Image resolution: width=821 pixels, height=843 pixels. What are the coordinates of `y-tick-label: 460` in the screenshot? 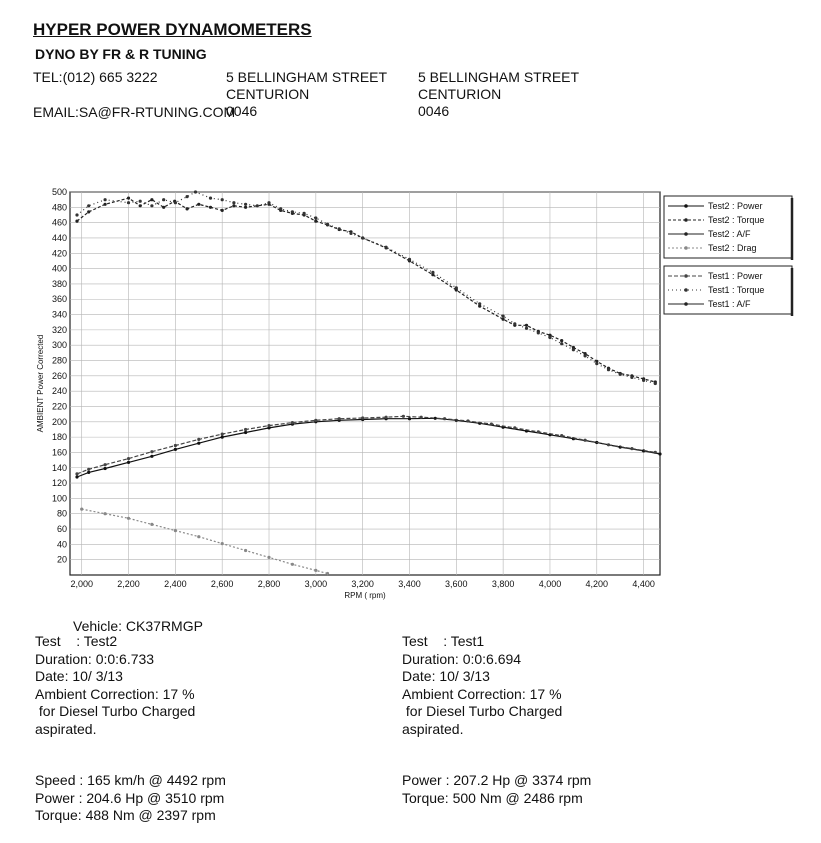 It's located at (59, 223).